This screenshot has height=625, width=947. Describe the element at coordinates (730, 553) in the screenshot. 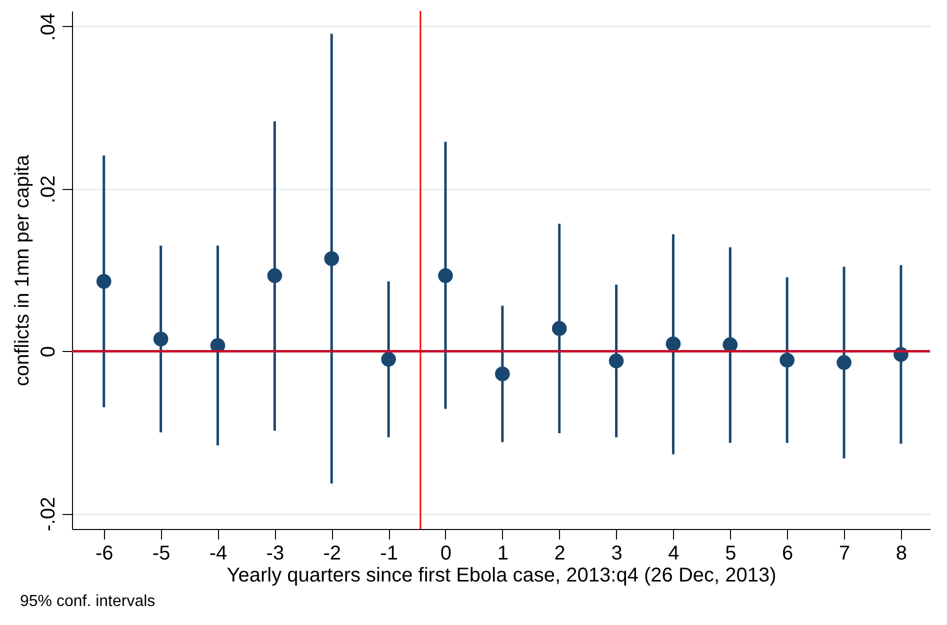

I see `x-tick-label: 5` at that location.